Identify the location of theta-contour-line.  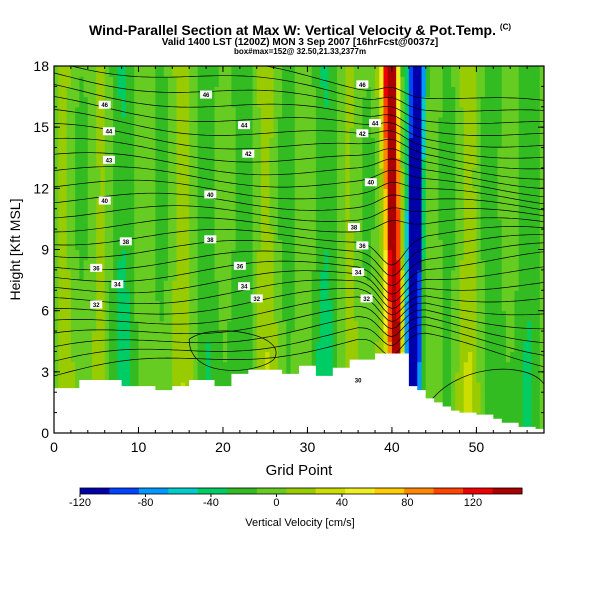
(299, 158).